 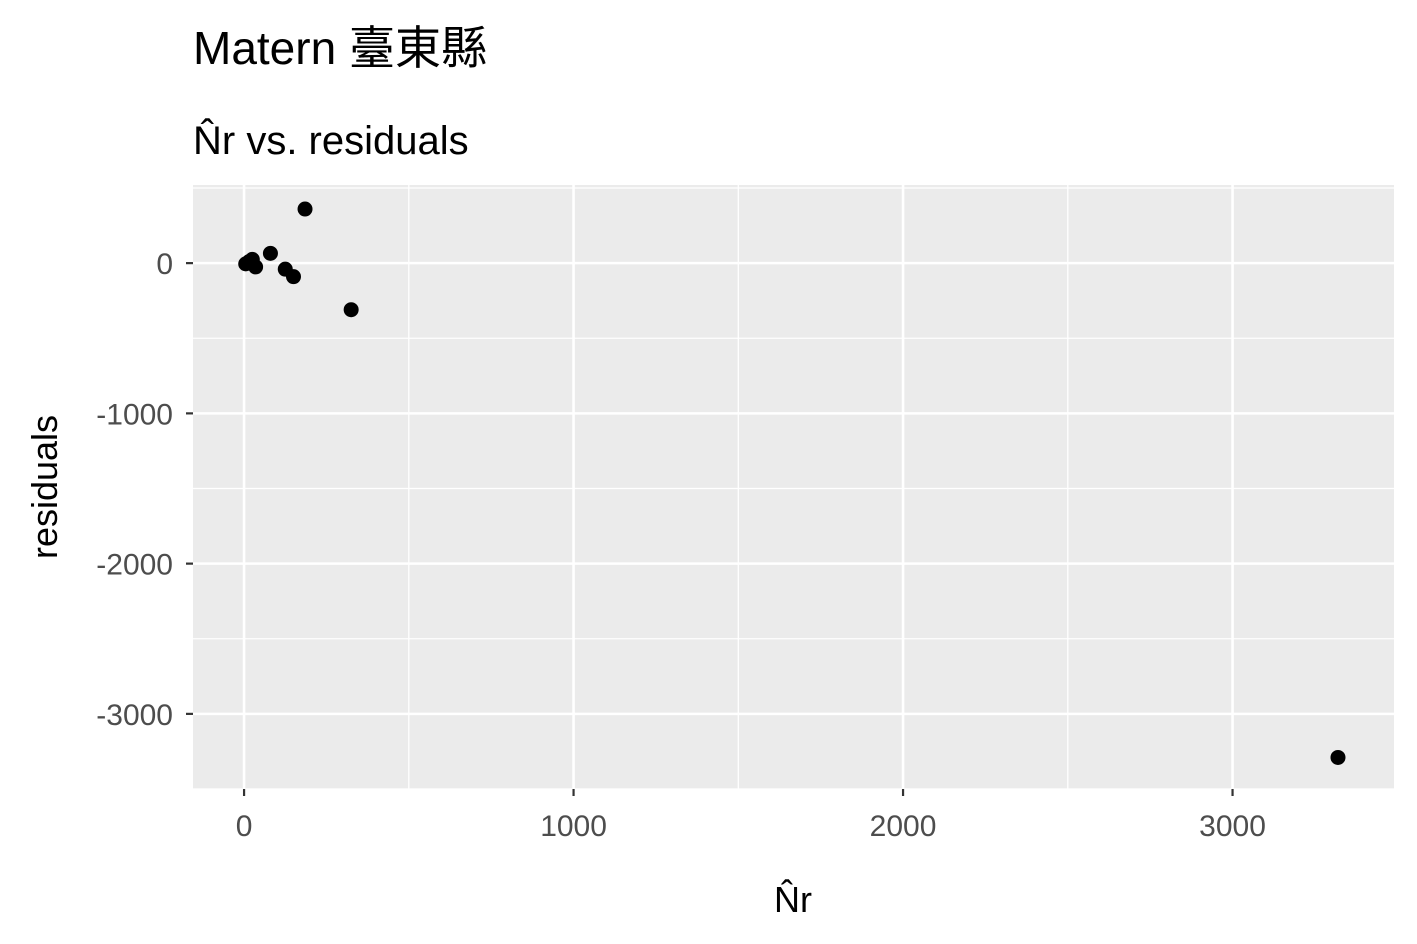 I want to click on y-tick-label: -1000, so click(x=134, y=414).